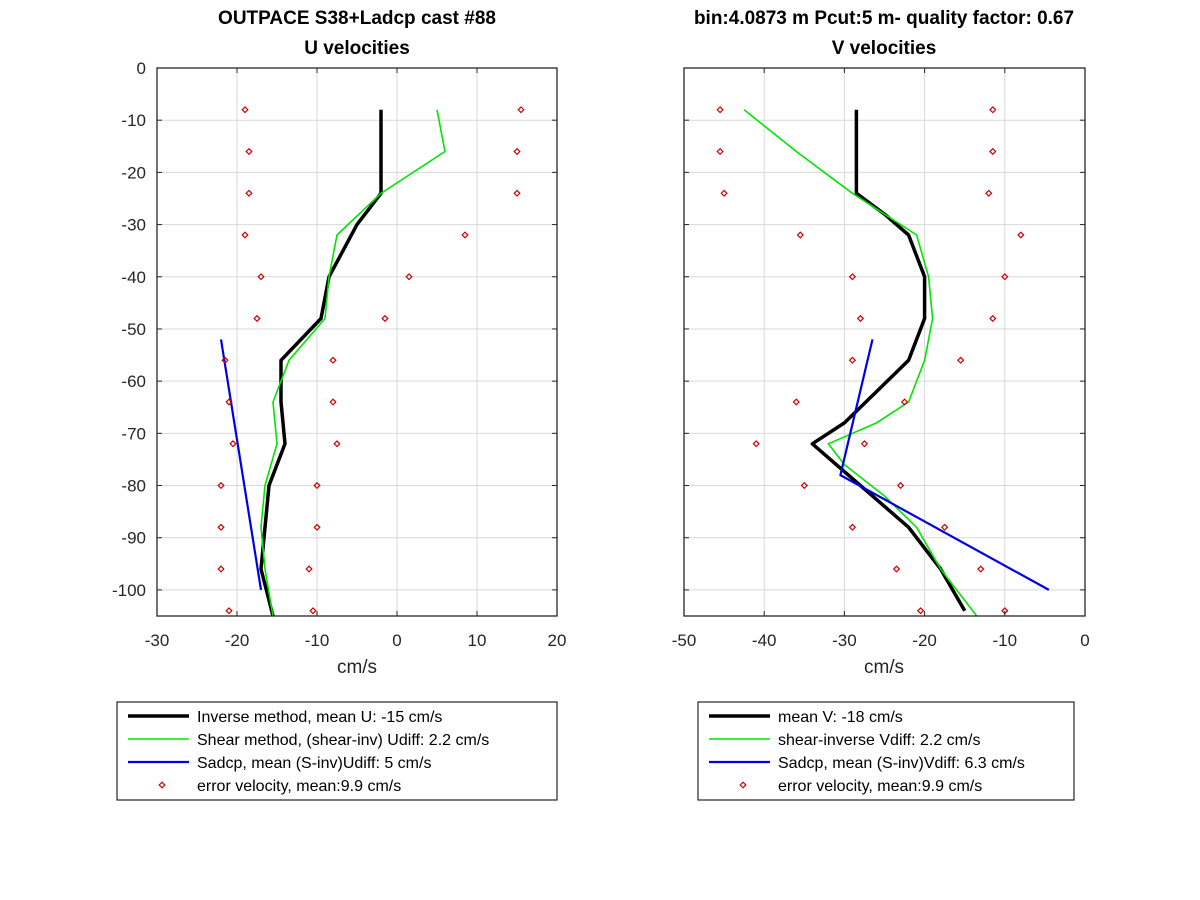 The image size is (1200, 900). What do you see at coordinates (357, 18) in the screenshot?
I see `left-title-line1: OUTPACE S38+Ladcp cast #88` at bounding box center [357, 18].